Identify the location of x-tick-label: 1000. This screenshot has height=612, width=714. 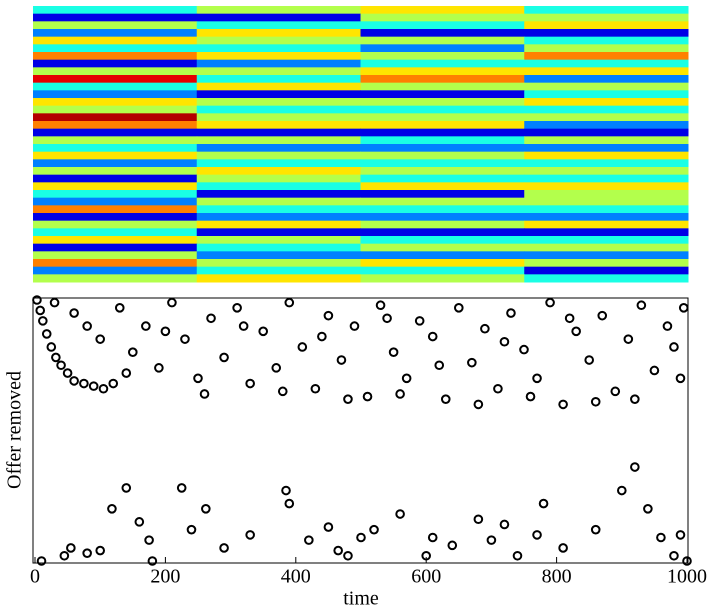
(687, 577).